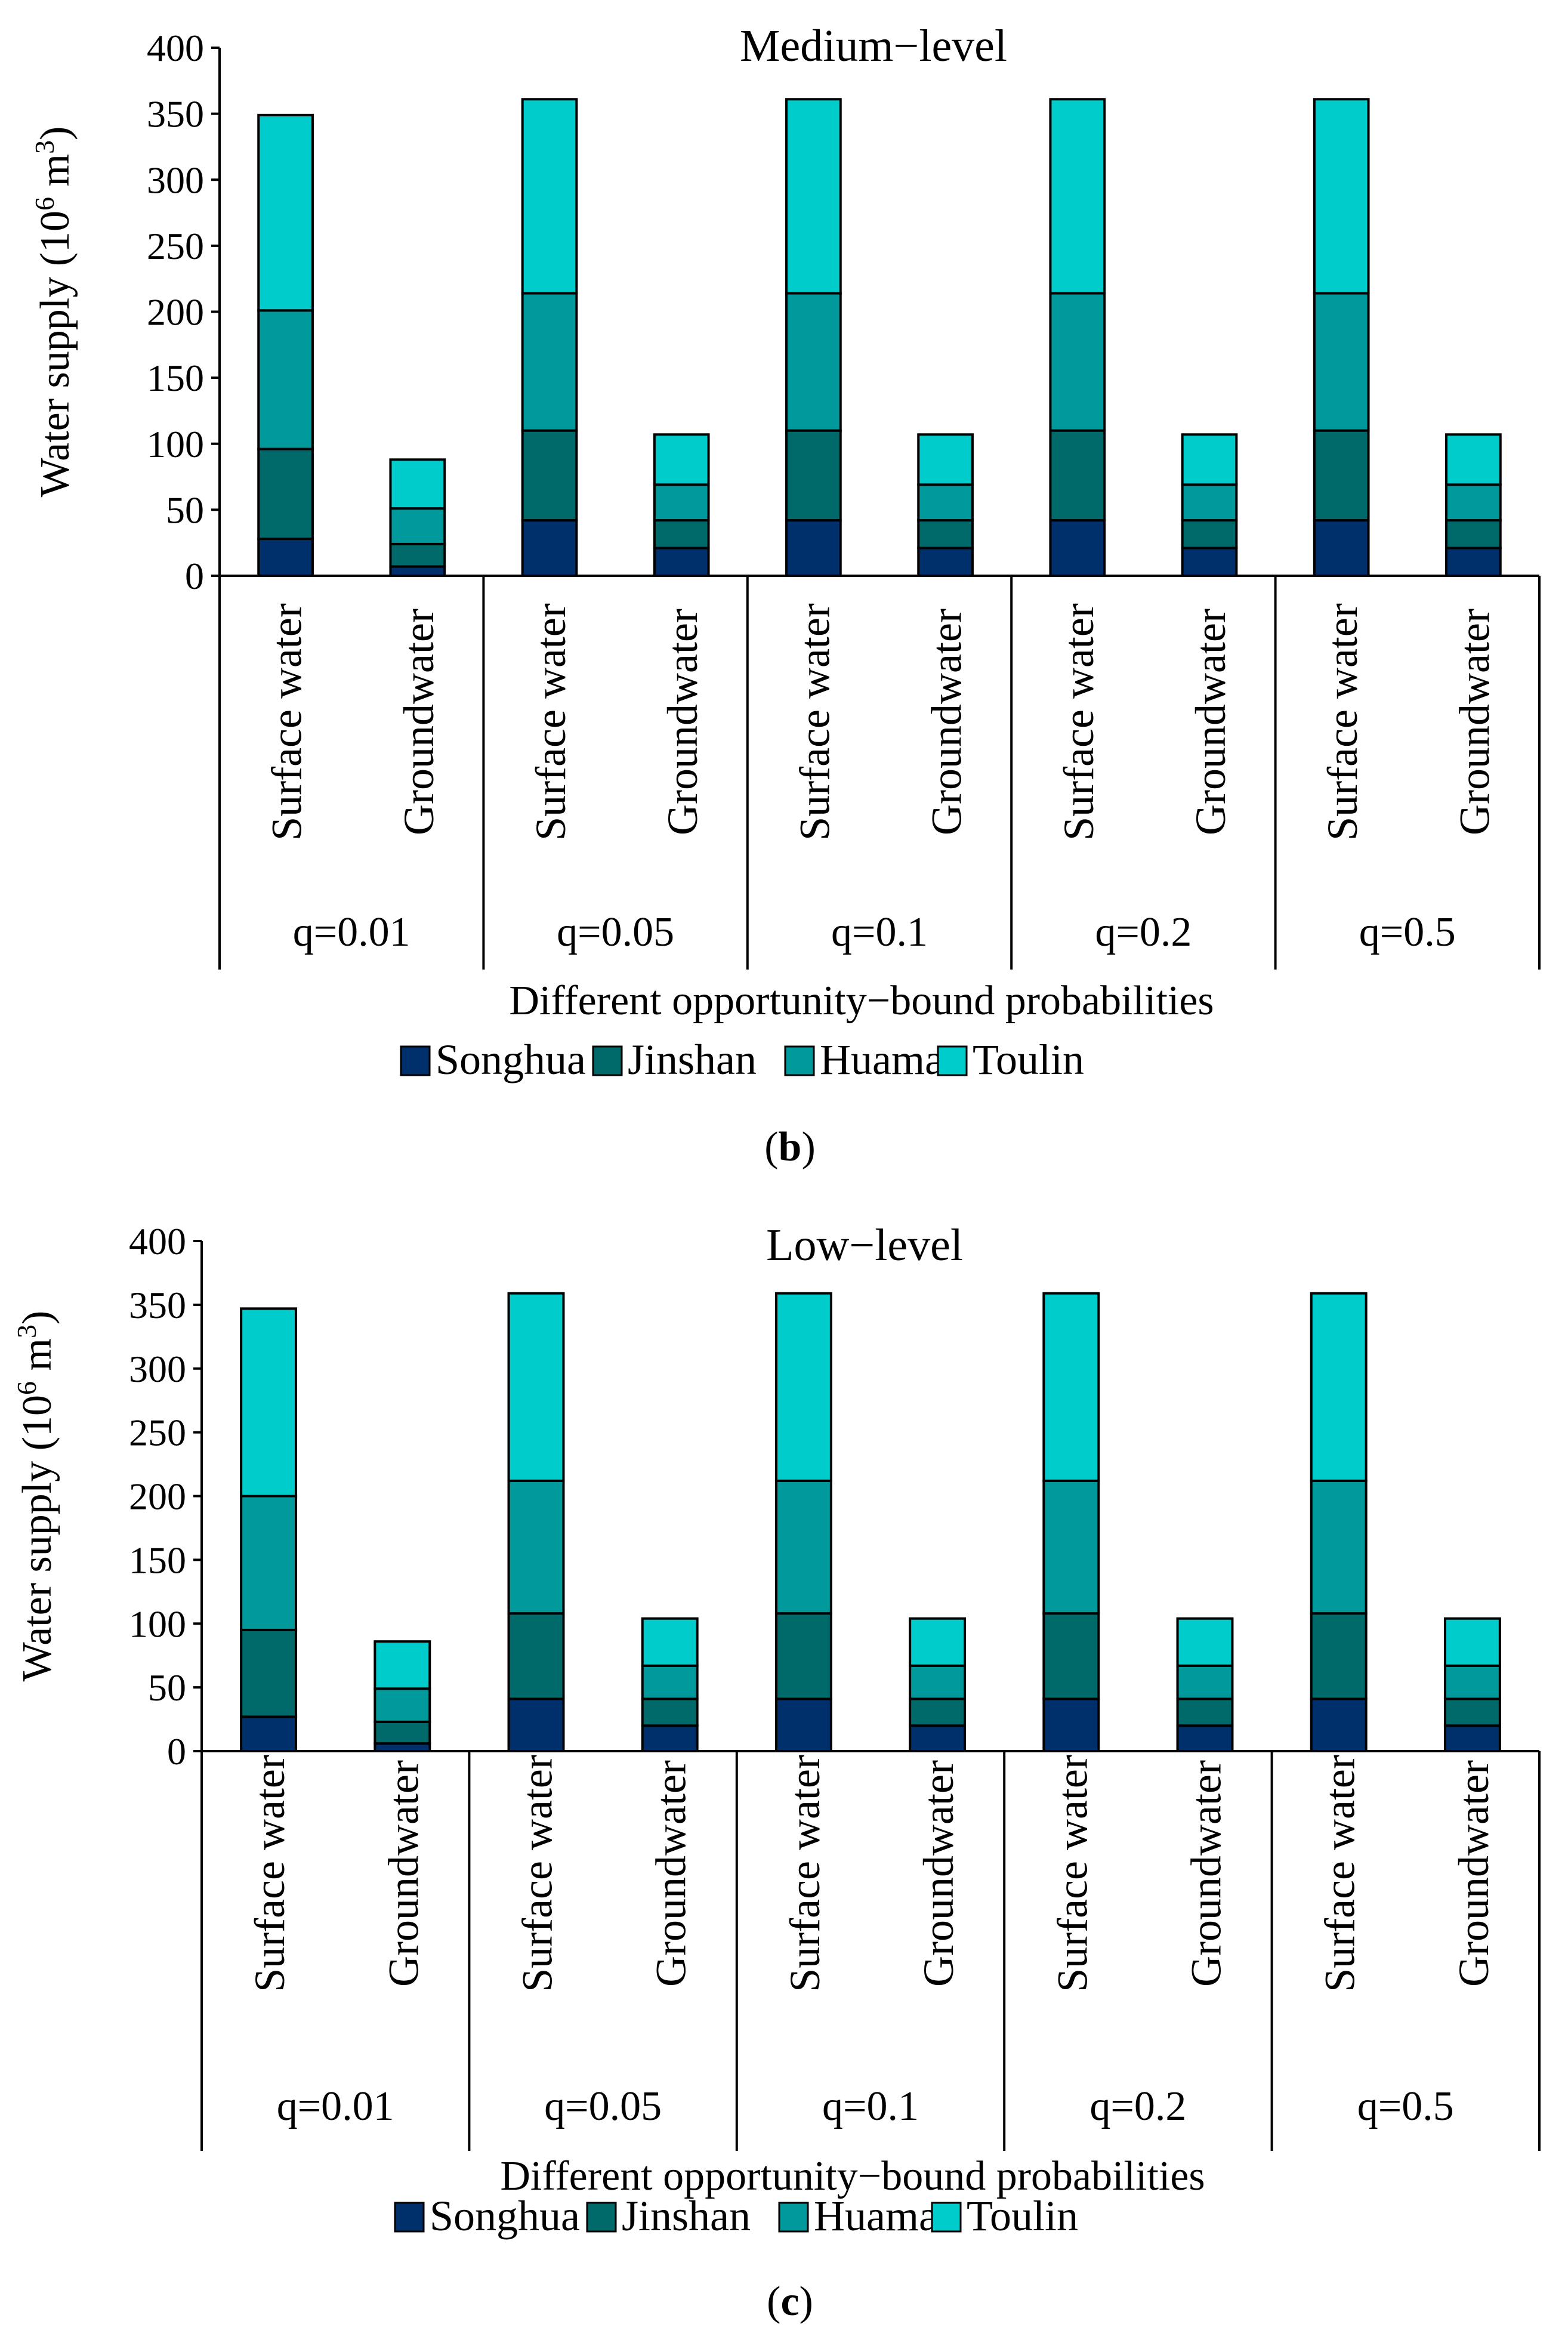 This screenshot has width=1568, height=2346. What do you see at coordinates (1022, 2216) in the screenshot?
I see `legend-label-toulin: Toulin` at bounding box center [1022, 2216].